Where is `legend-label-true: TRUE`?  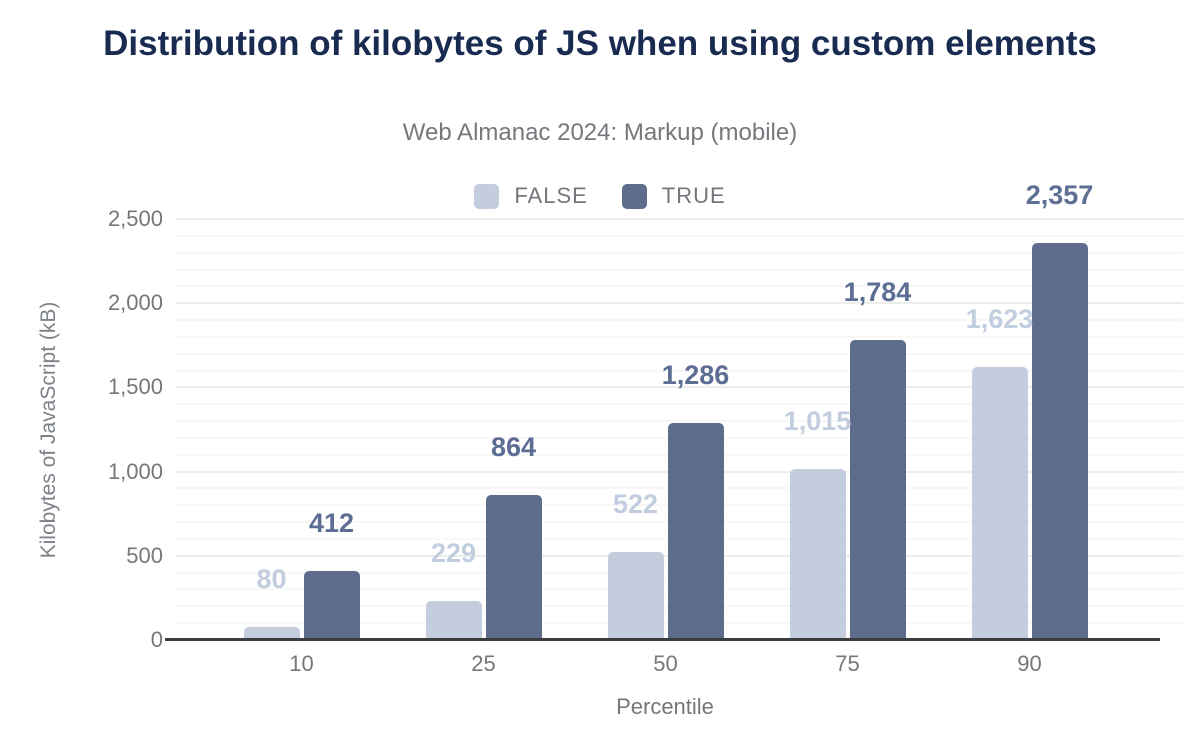 legend-label-true: TRUE is located at coordinates (693, 195).